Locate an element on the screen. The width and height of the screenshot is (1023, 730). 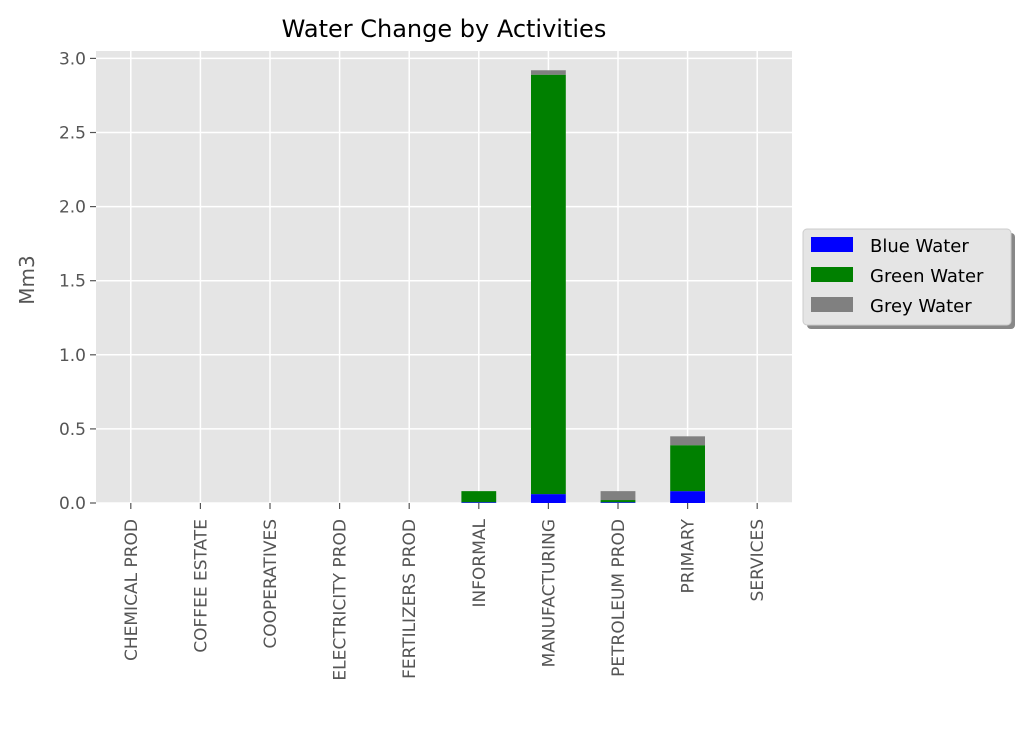
legend-label: Blue Water is located at coordinates (919, 246).